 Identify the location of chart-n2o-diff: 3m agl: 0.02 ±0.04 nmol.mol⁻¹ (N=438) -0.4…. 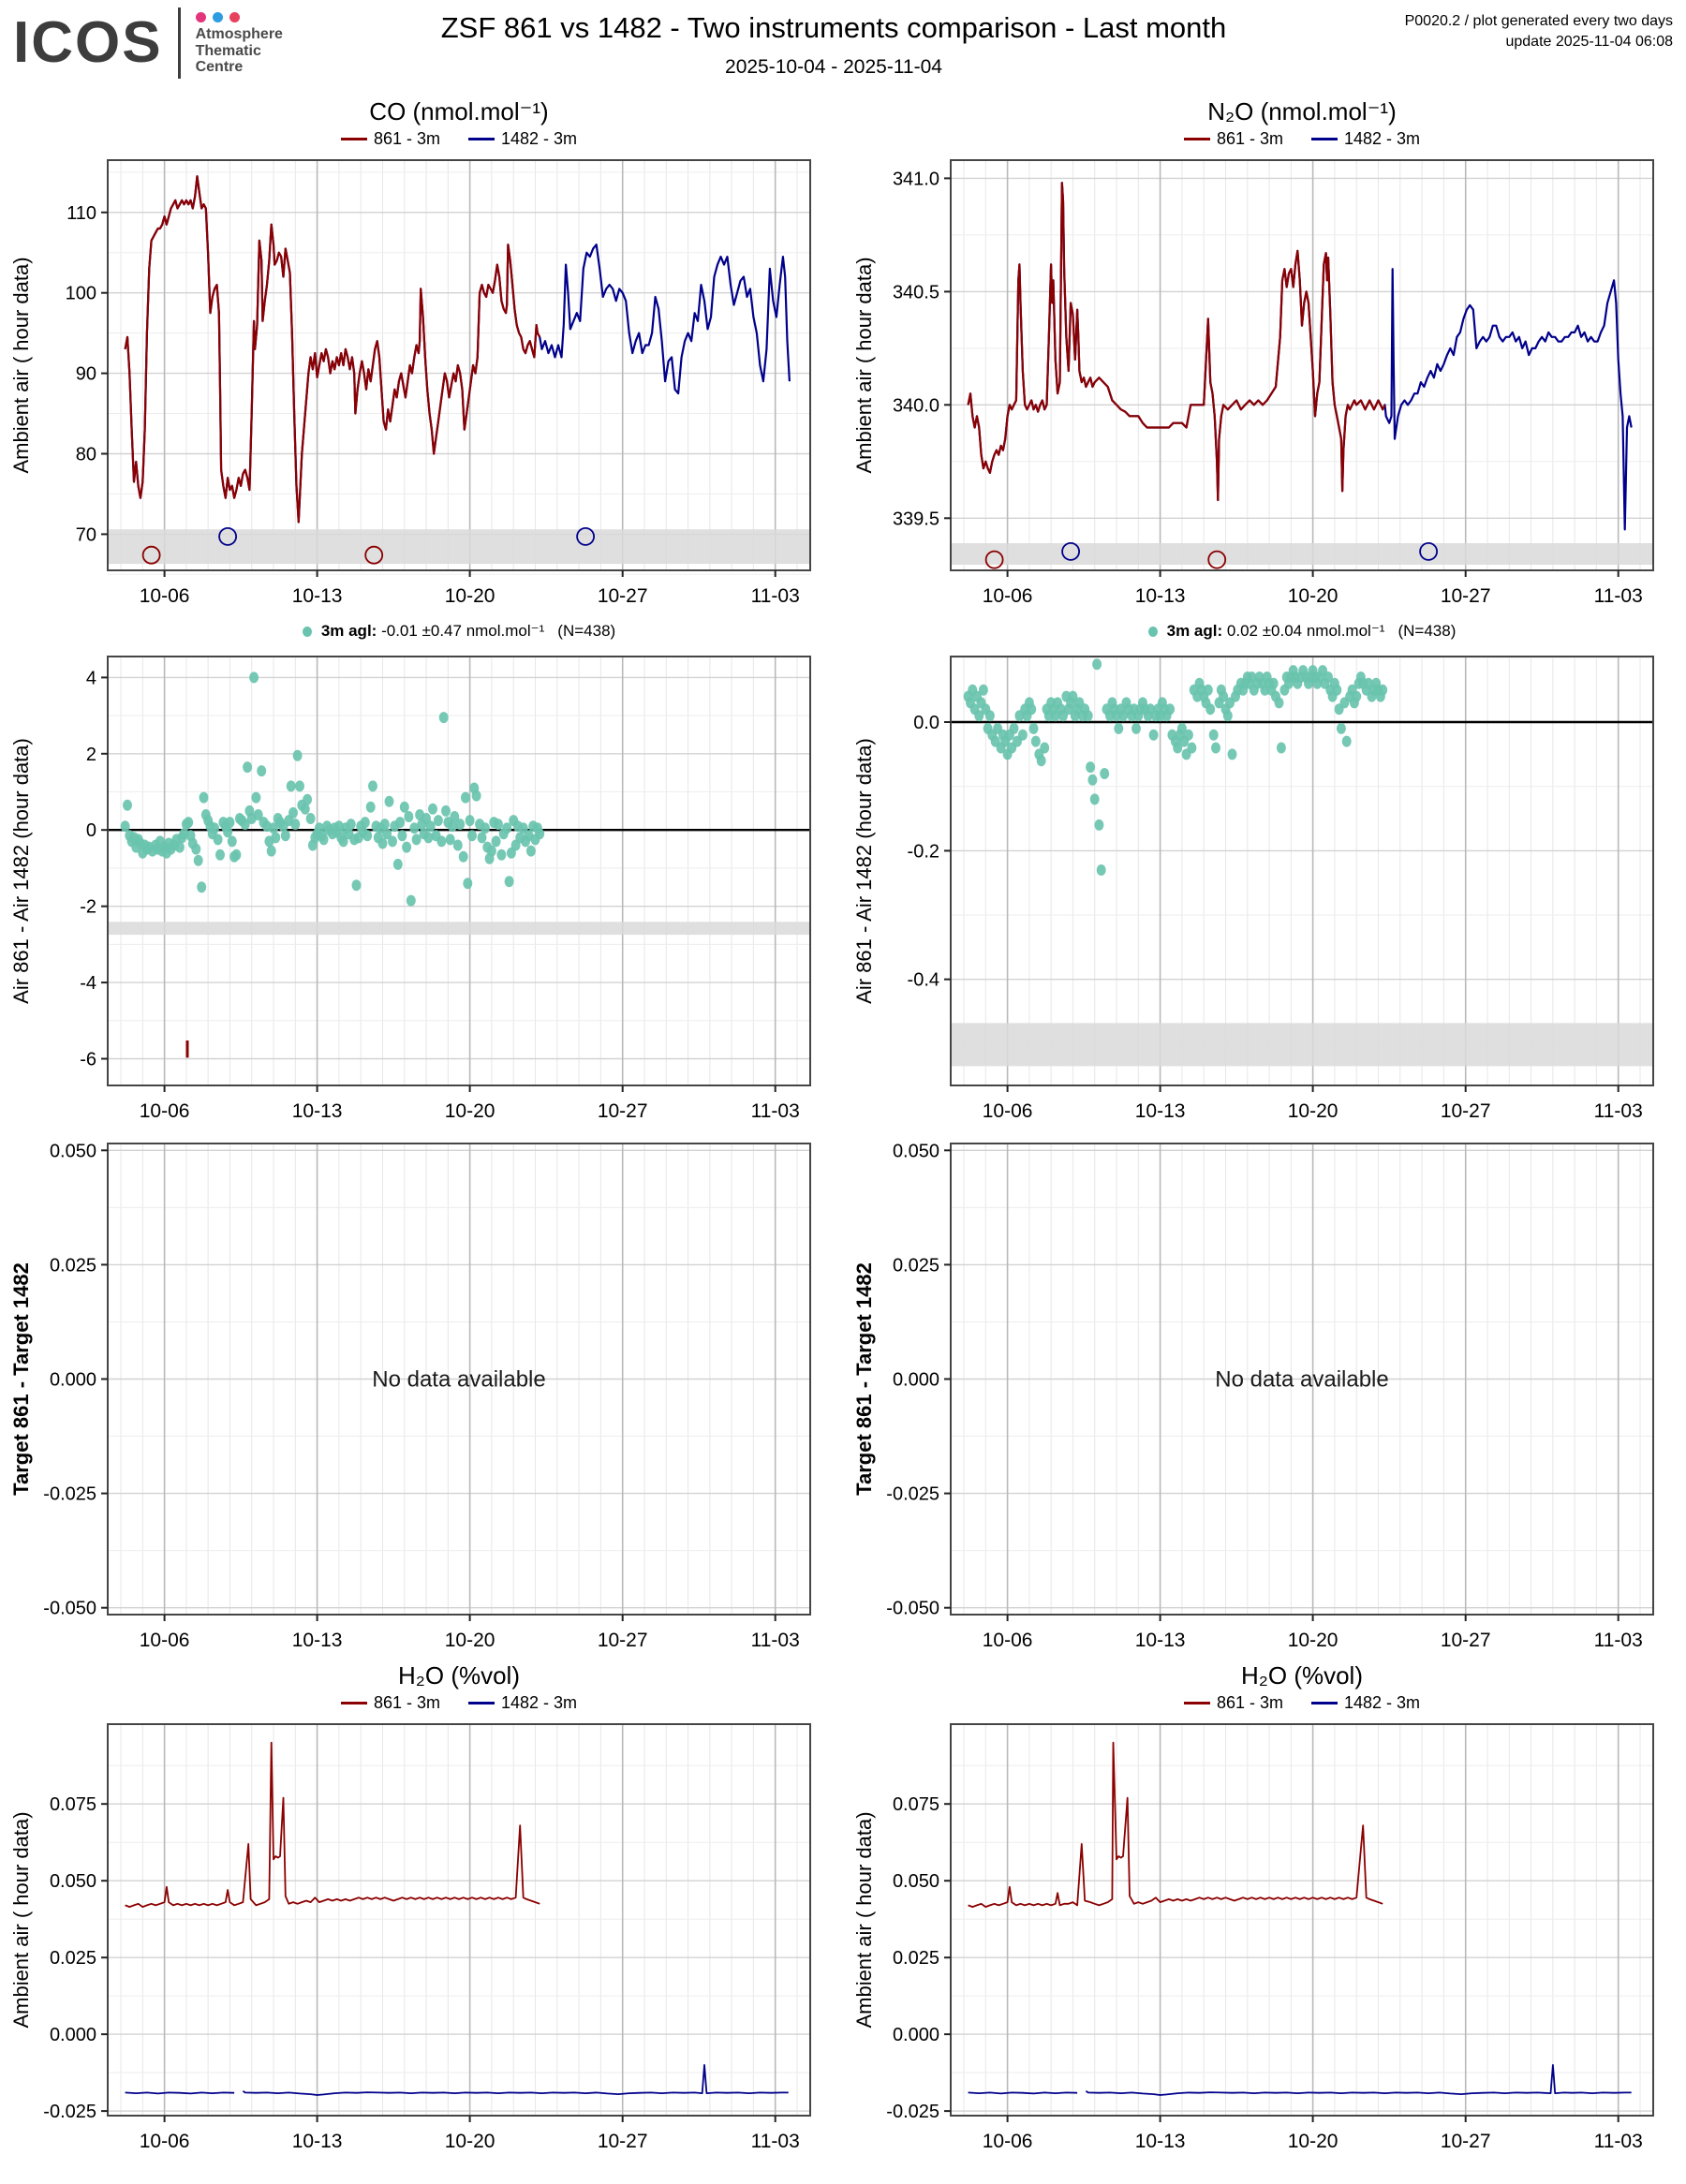
(1264, 874).